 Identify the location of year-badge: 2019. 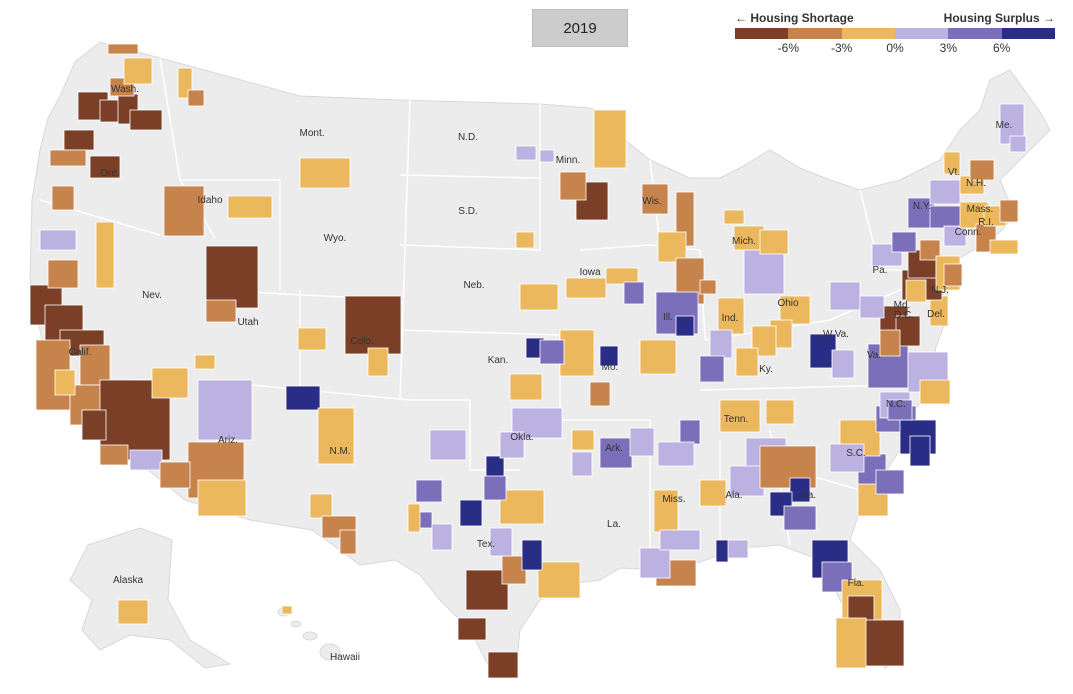
(580, 28).